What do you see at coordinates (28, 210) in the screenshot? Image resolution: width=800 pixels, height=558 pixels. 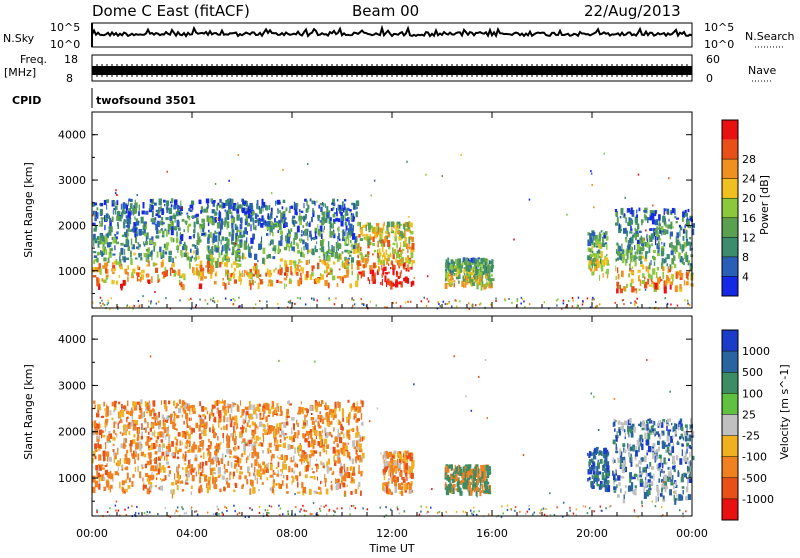 I see `power-ylabel: Slant Range [km]` at bounding box center [28, 210].